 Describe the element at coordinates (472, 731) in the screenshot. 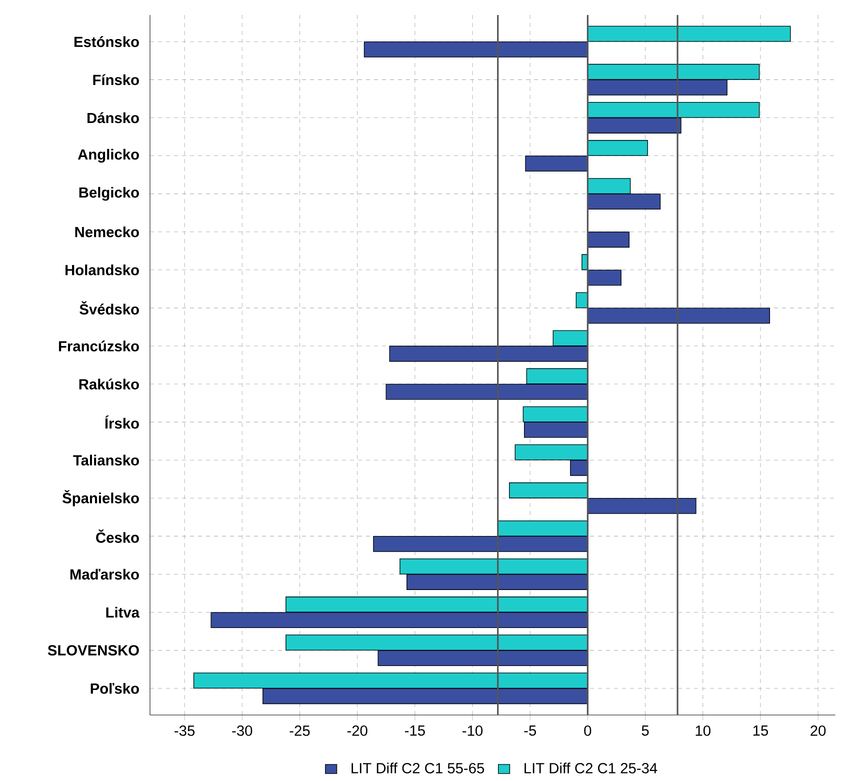

I see `x-tick-label: -10` at that location.